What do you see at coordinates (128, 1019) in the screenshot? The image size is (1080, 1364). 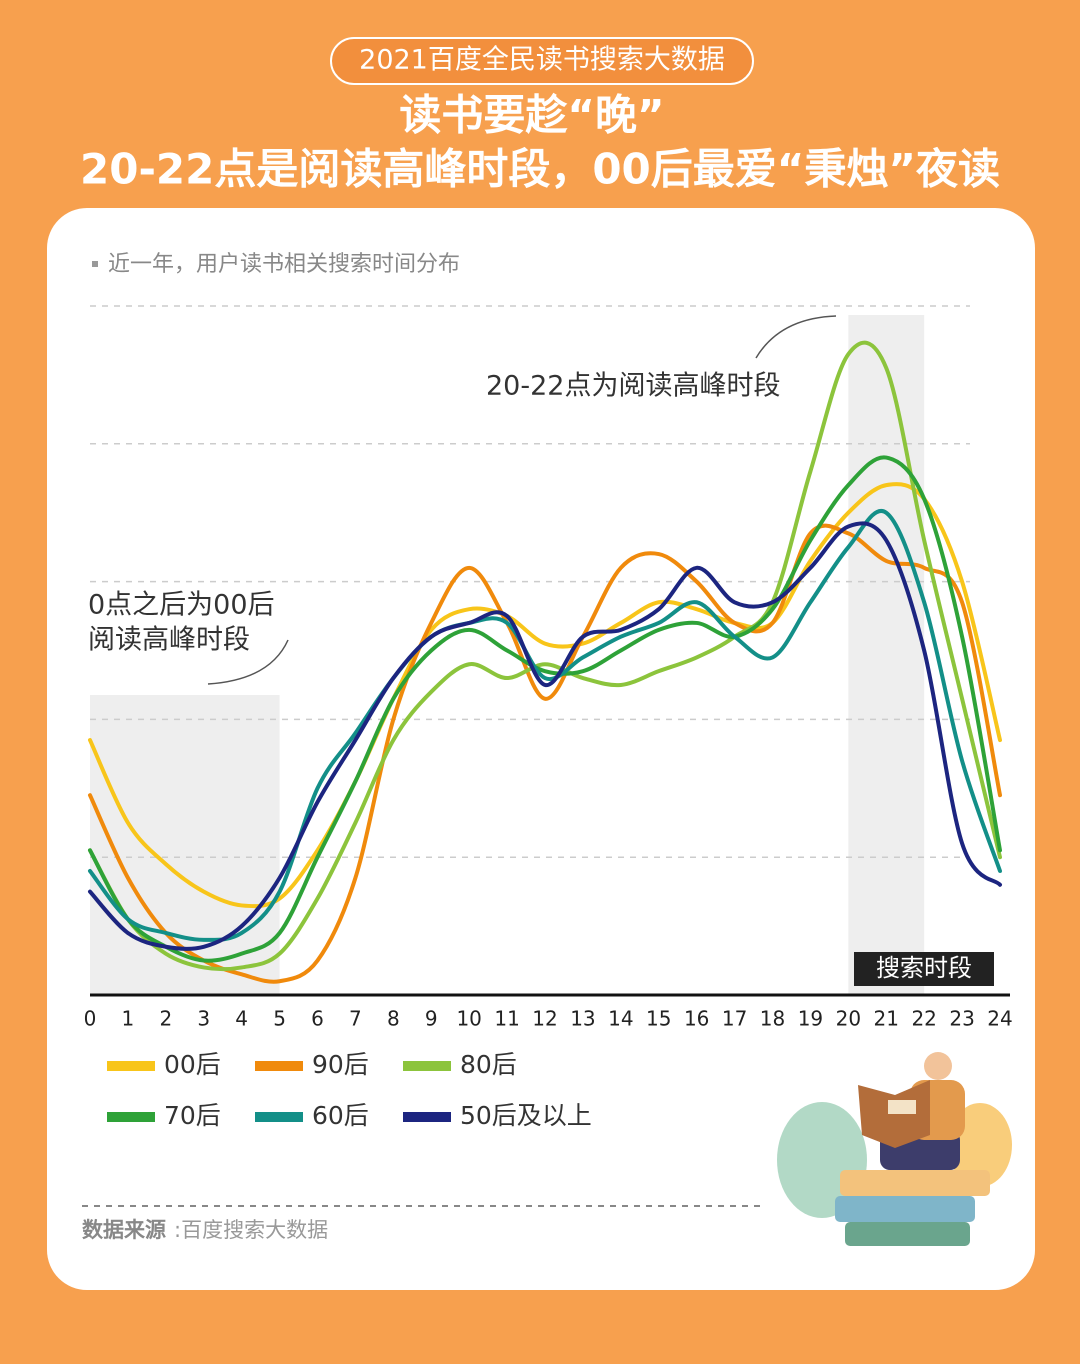 I see `x-tick-label: 1` at bounding box center [128, 1019].